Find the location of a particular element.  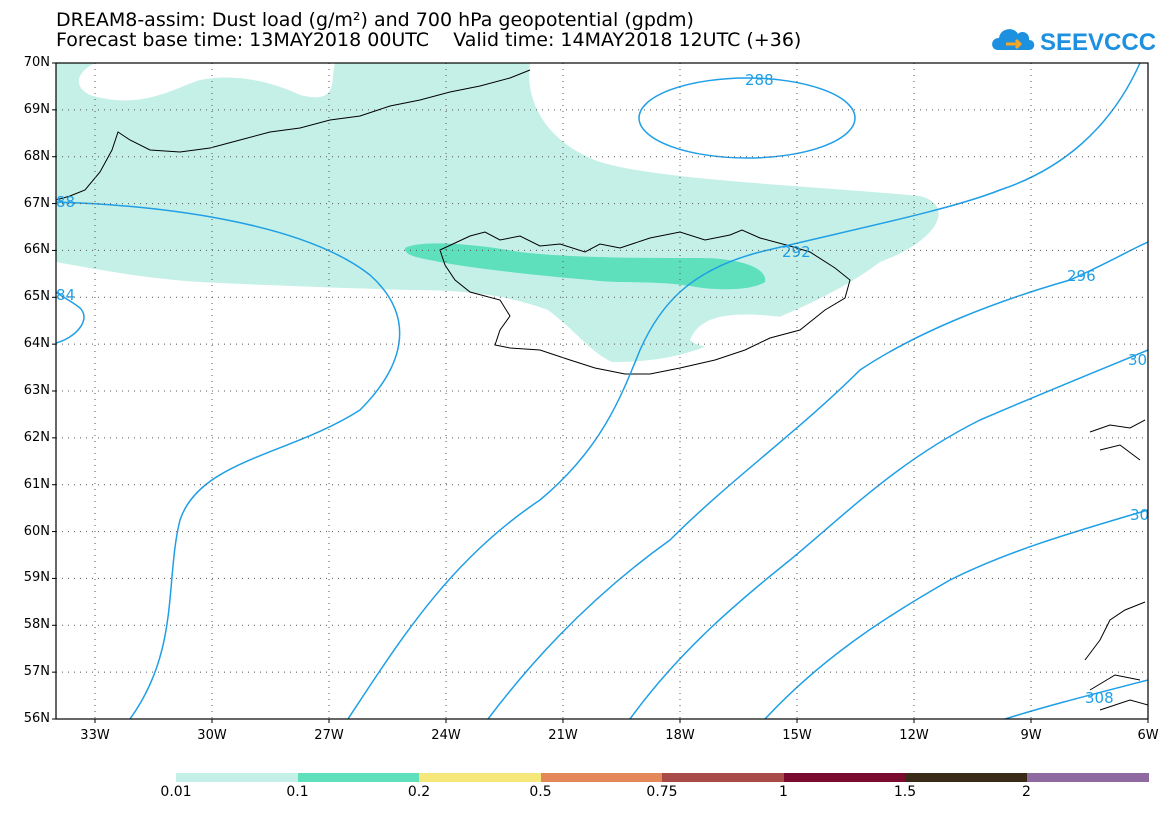

svg-text: SEEVCCC is located at coordinates (1098, 42).